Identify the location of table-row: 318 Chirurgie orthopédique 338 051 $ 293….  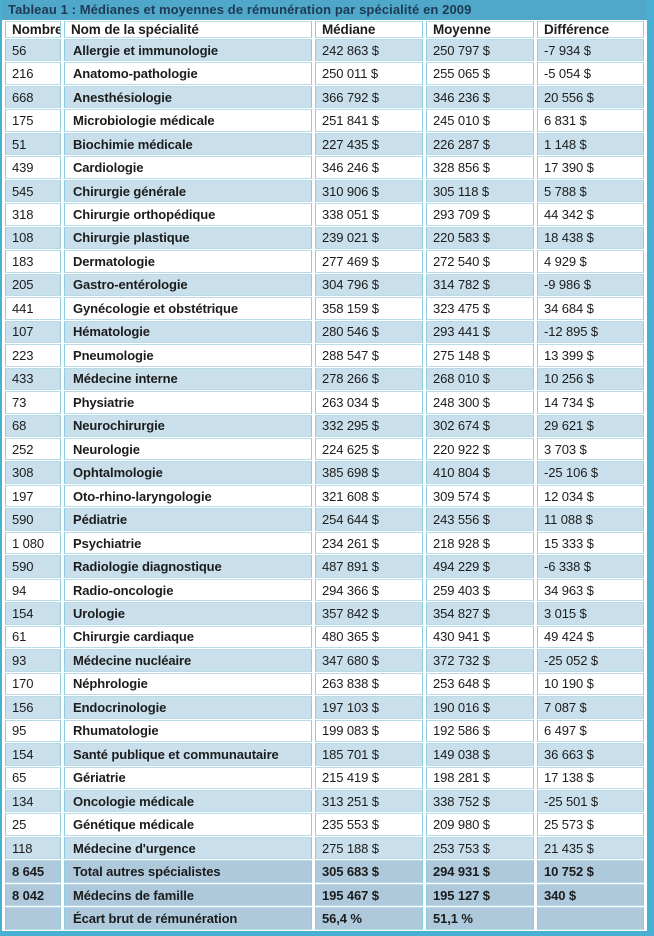
(324, 214).